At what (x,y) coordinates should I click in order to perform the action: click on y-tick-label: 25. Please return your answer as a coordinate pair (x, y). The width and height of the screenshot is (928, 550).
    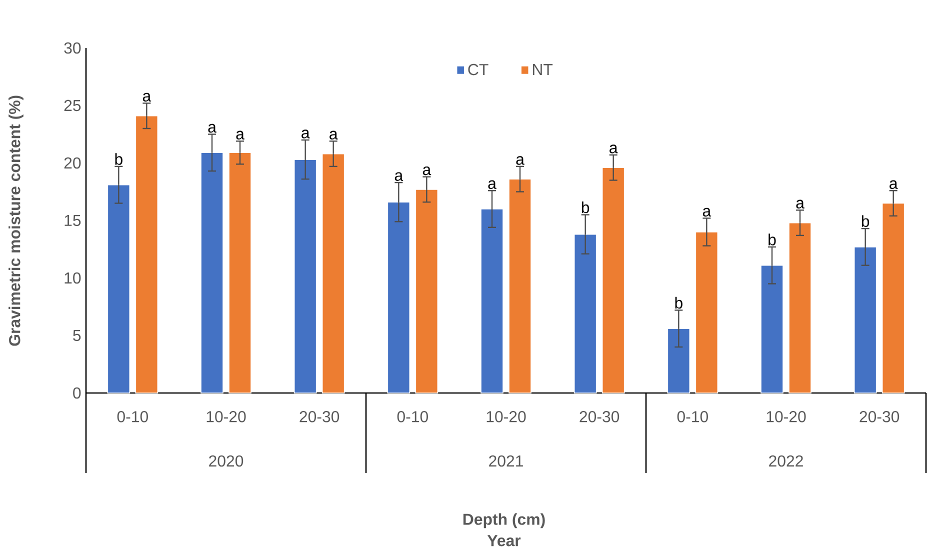
    Looking at the image, I should click on (72, 106).